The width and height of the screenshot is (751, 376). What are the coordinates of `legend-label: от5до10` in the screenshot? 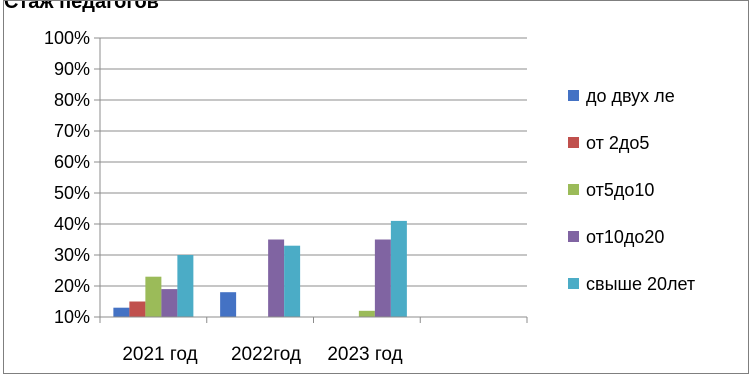 It's located at (620, 190).